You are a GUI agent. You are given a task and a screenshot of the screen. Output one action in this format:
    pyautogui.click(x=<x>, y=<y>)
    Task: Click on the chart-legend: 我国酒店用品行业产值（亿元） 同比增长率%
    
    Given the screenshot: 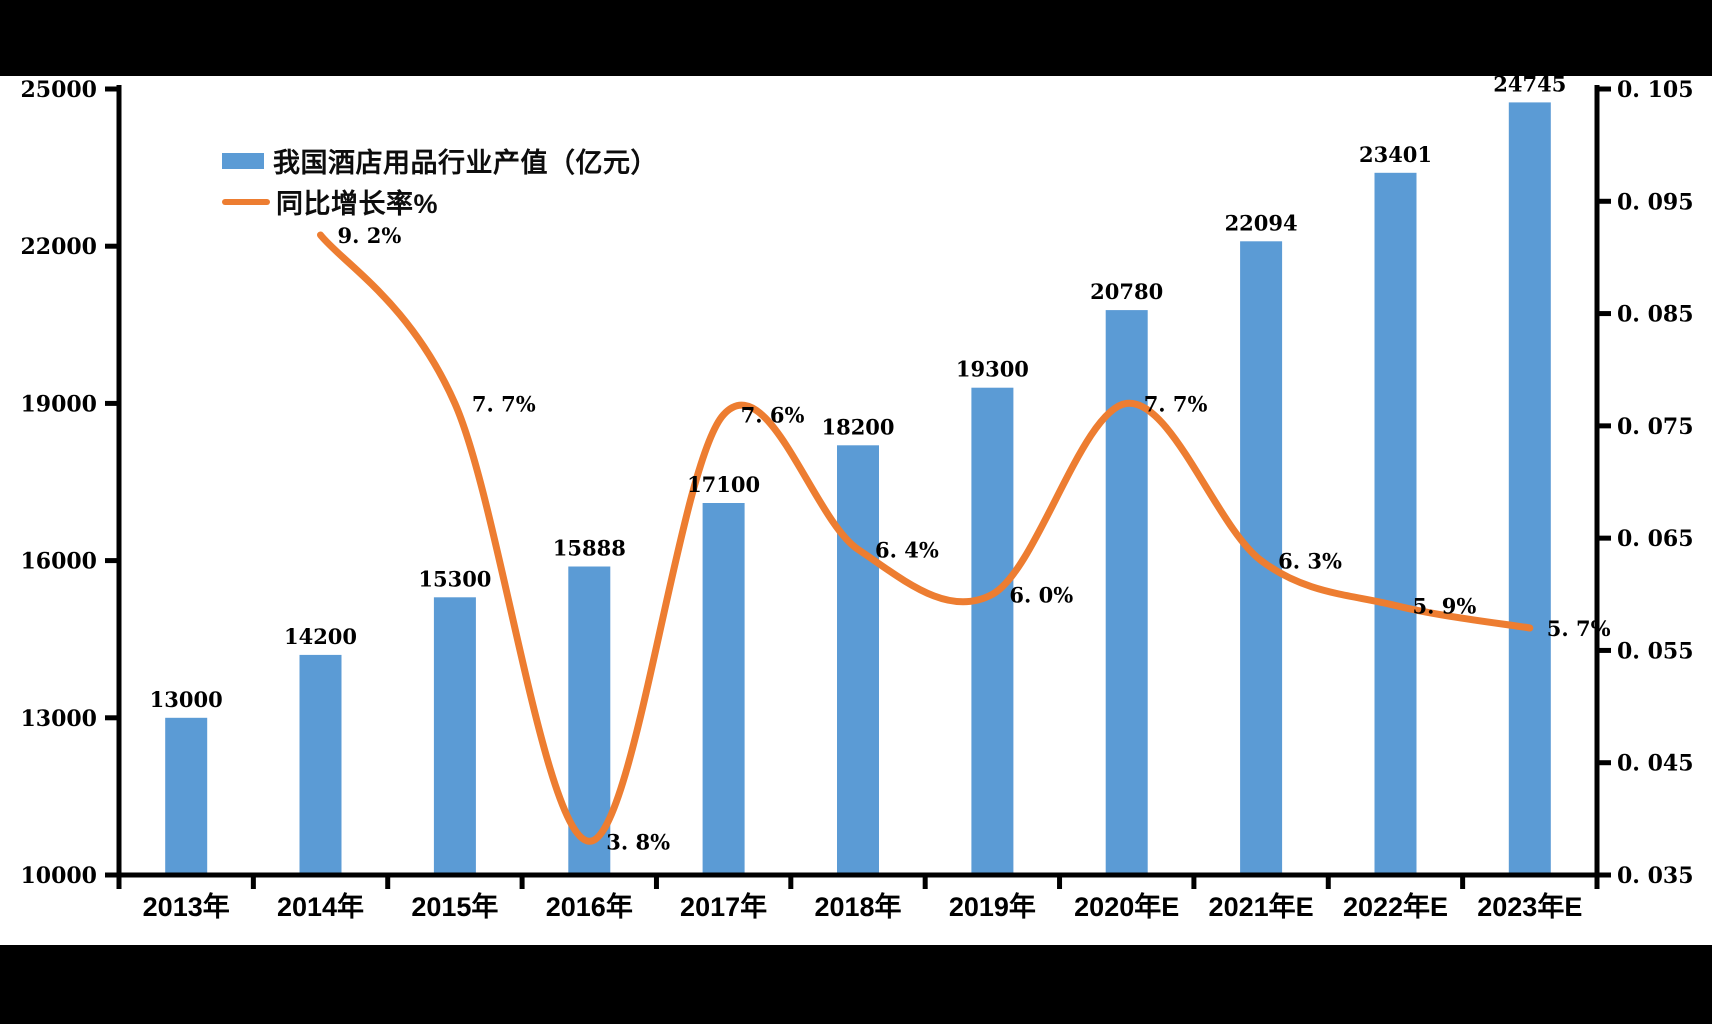 What is the action you would take?
    pyautogui.click(x=440, y=181)
    